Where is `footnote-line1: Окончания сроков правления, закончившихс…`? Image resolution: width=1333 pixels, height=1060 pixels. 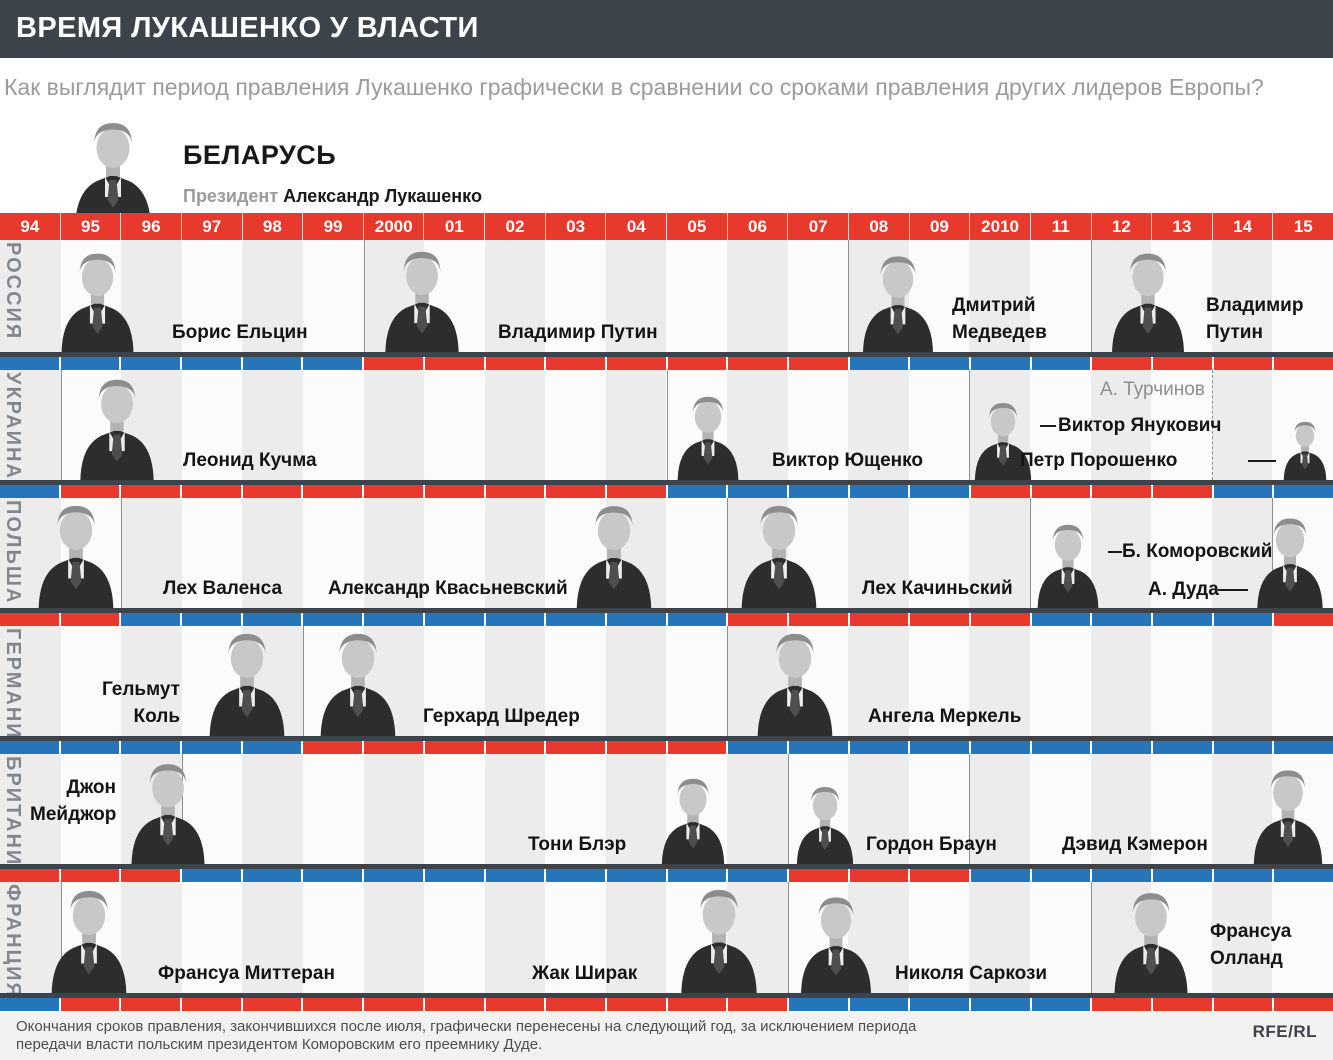 footnote-line1: Окончания сроков правления, закончившихс… is located at coordinates (466, 1026).